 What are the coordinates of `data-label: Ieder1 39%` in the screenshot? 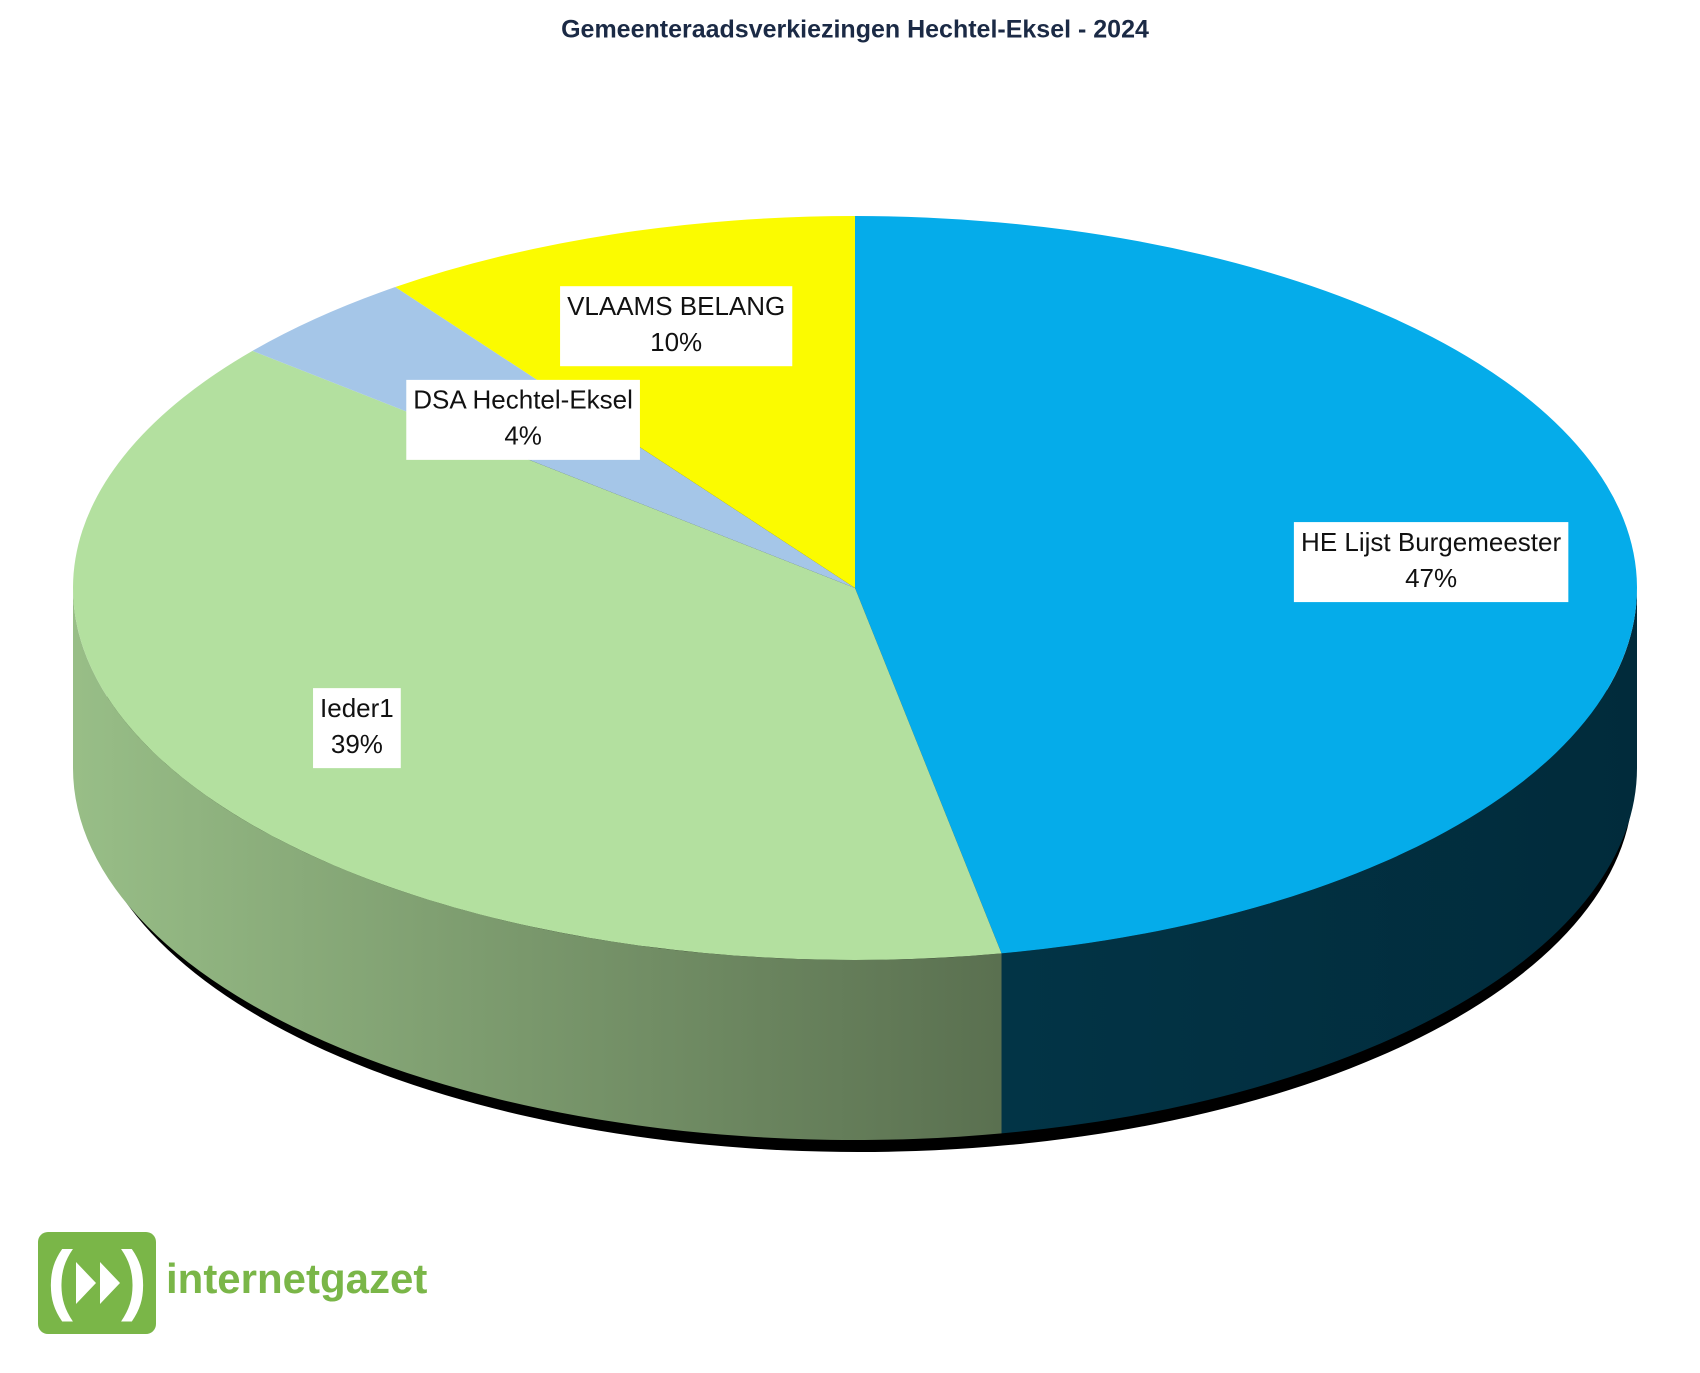 It's located at (357, 728).